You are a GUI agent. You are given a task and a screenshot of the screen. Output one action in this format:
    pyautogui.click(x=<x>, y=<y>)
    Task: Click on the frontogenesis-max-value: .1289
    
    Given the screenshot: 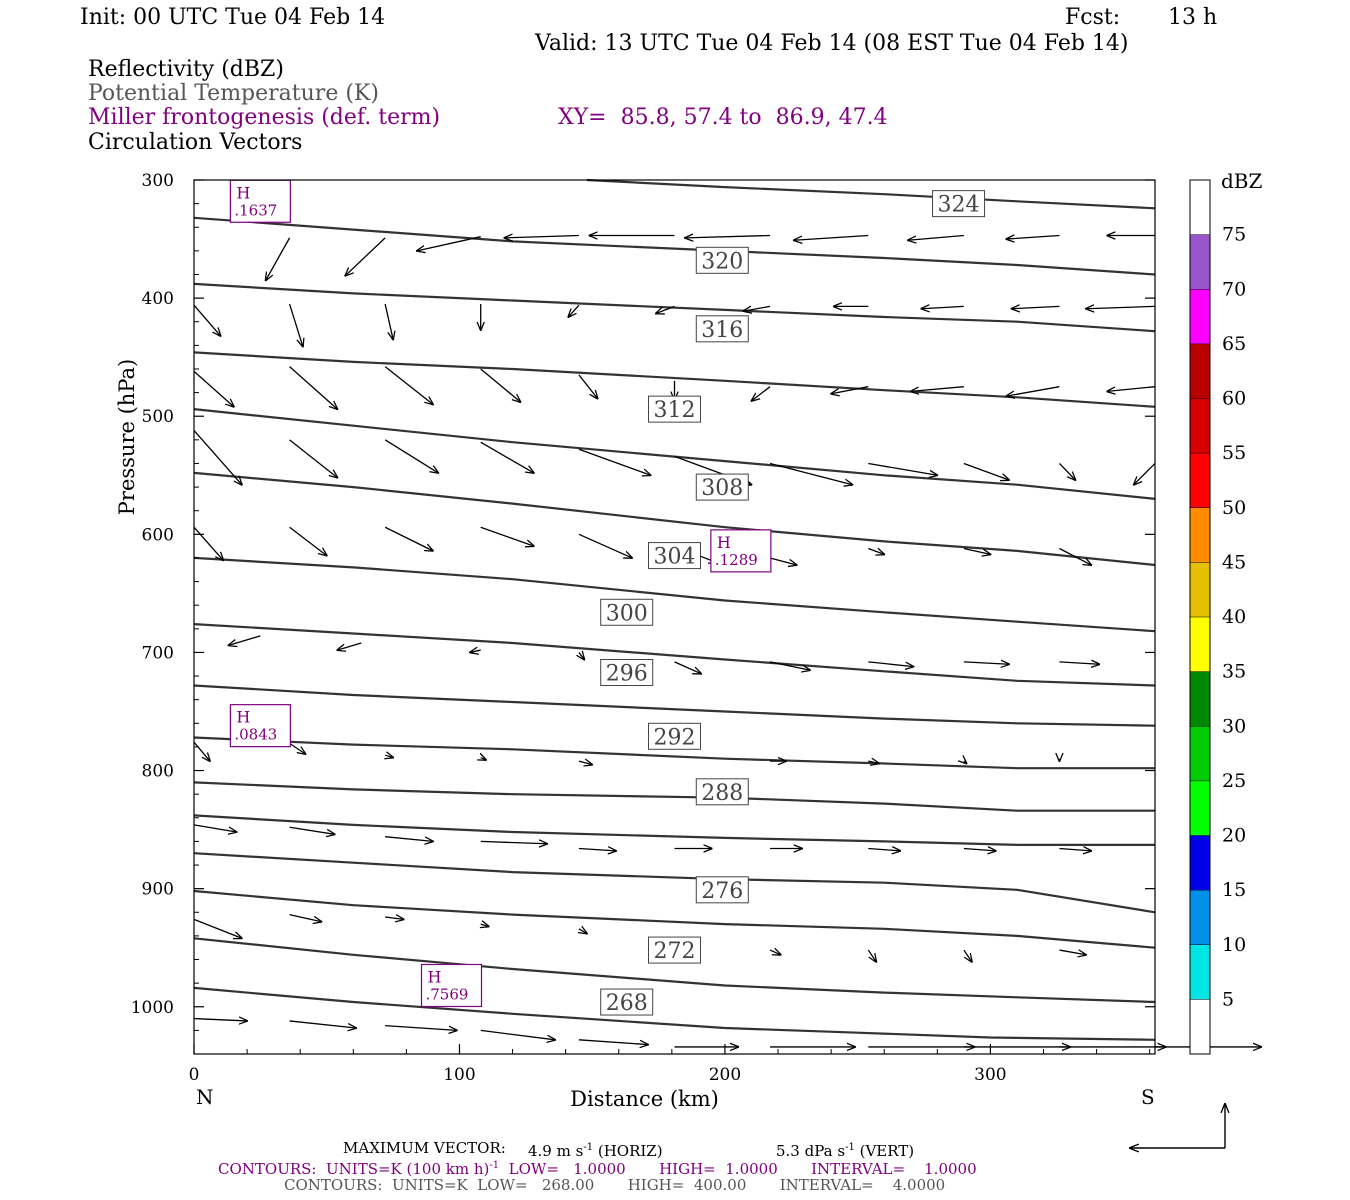 What is the action you would take?
    pyautogui.click(x=736, y=560)
    